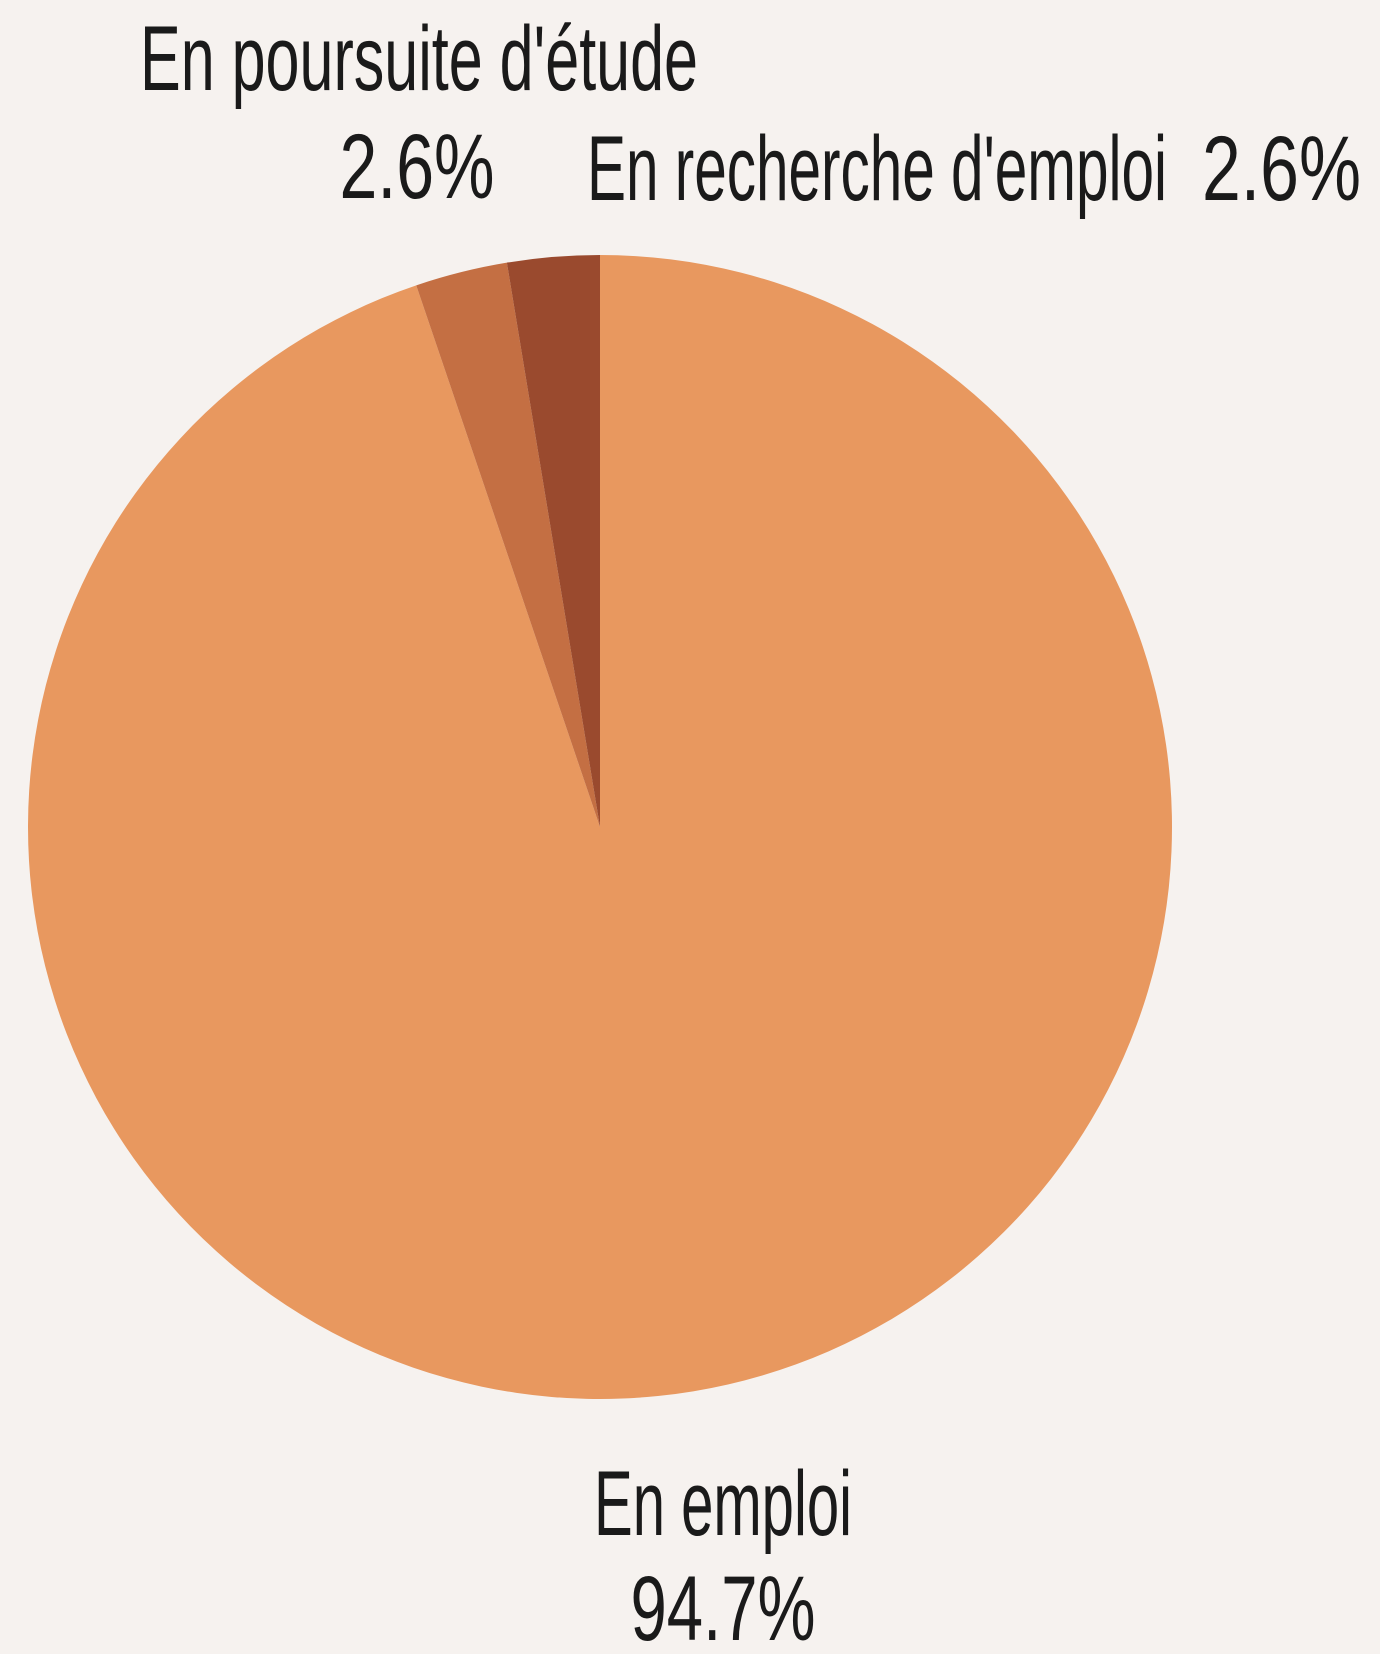 The image size is (1380, 1654). What do you see at coordinates (723, 1504) in the screenshot?
I see `slice-label: En emploi` at bounding box center [723, 1504].